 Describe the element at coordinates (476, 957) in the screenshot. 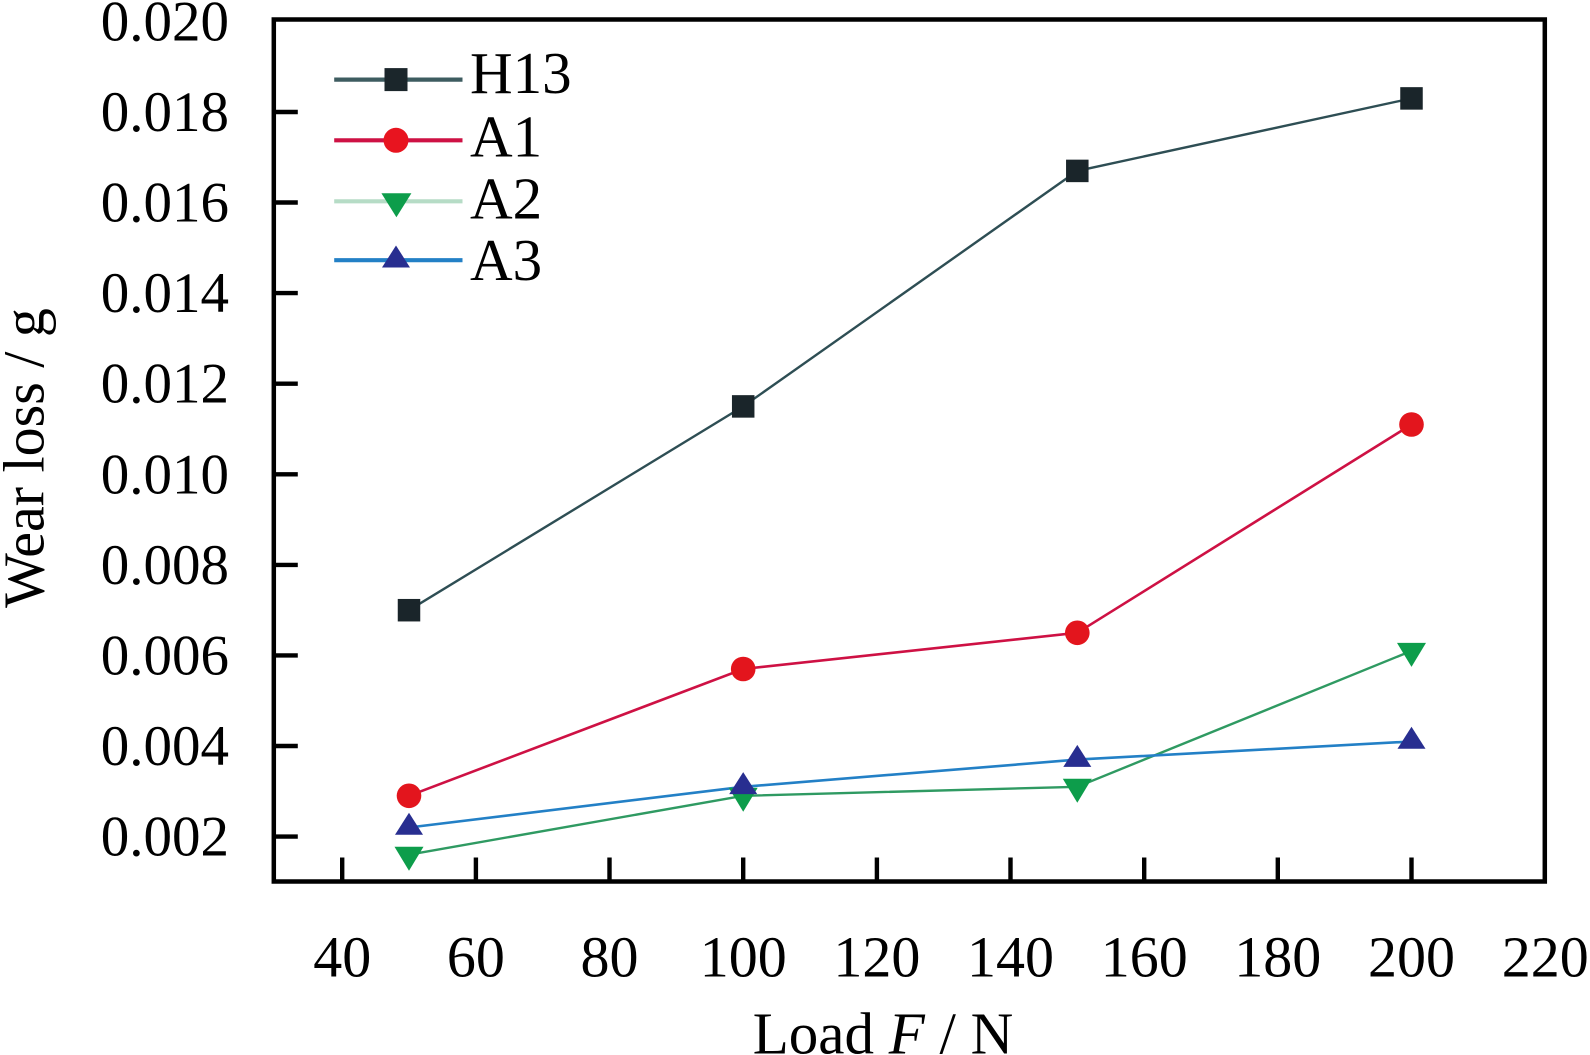

I see `svg-text: 60` at that location.